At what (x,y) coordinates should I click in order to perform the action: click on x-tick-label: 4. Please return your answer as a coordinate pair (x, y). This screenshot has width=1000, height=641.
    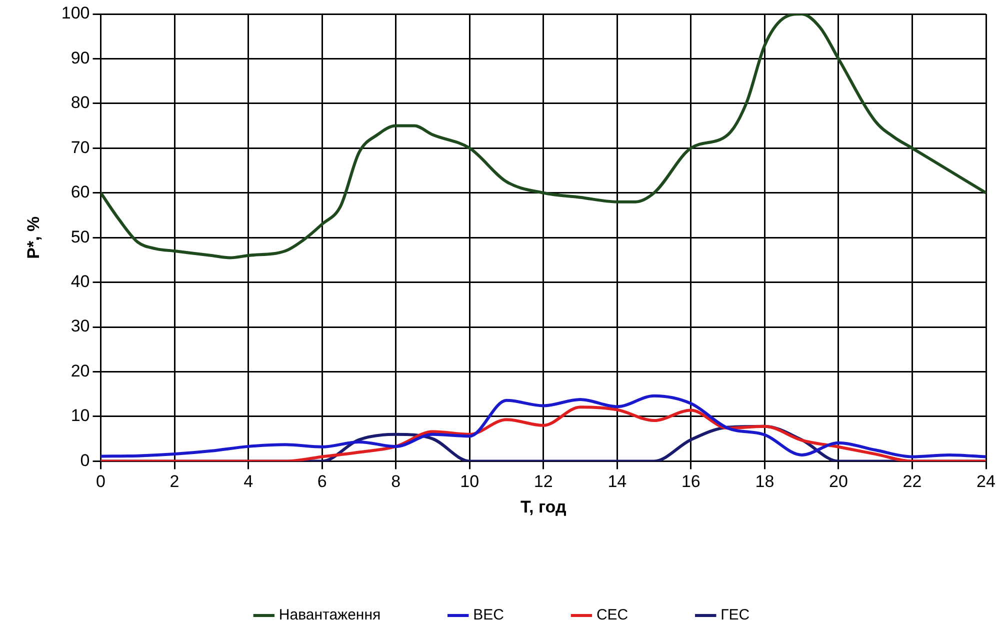
    Looking at the image, I should click on (249, 482).